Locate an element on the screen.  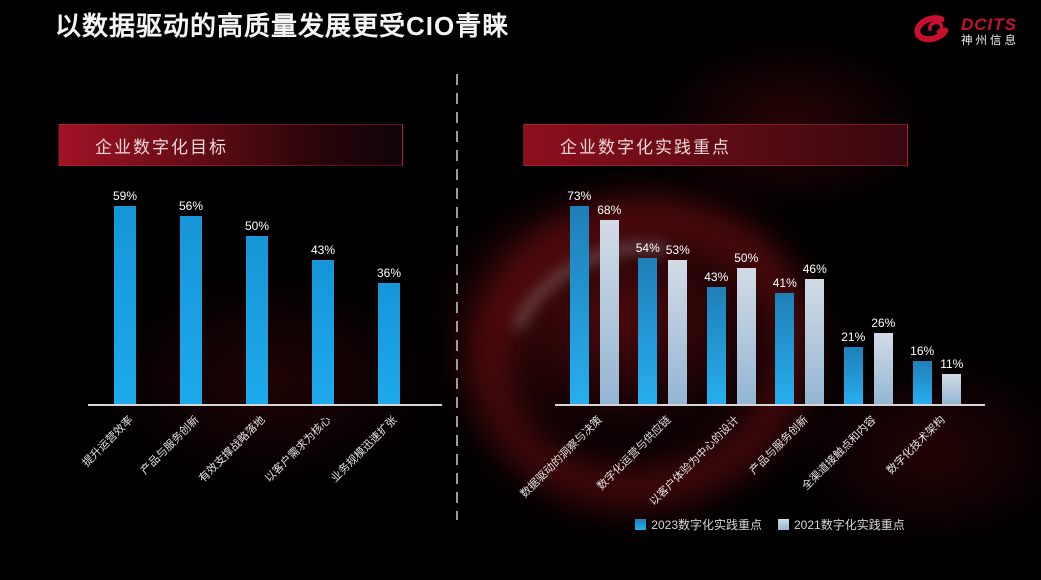
legend-item-2023: 2023数字化实践重点 is located at coordinates (698, 524).